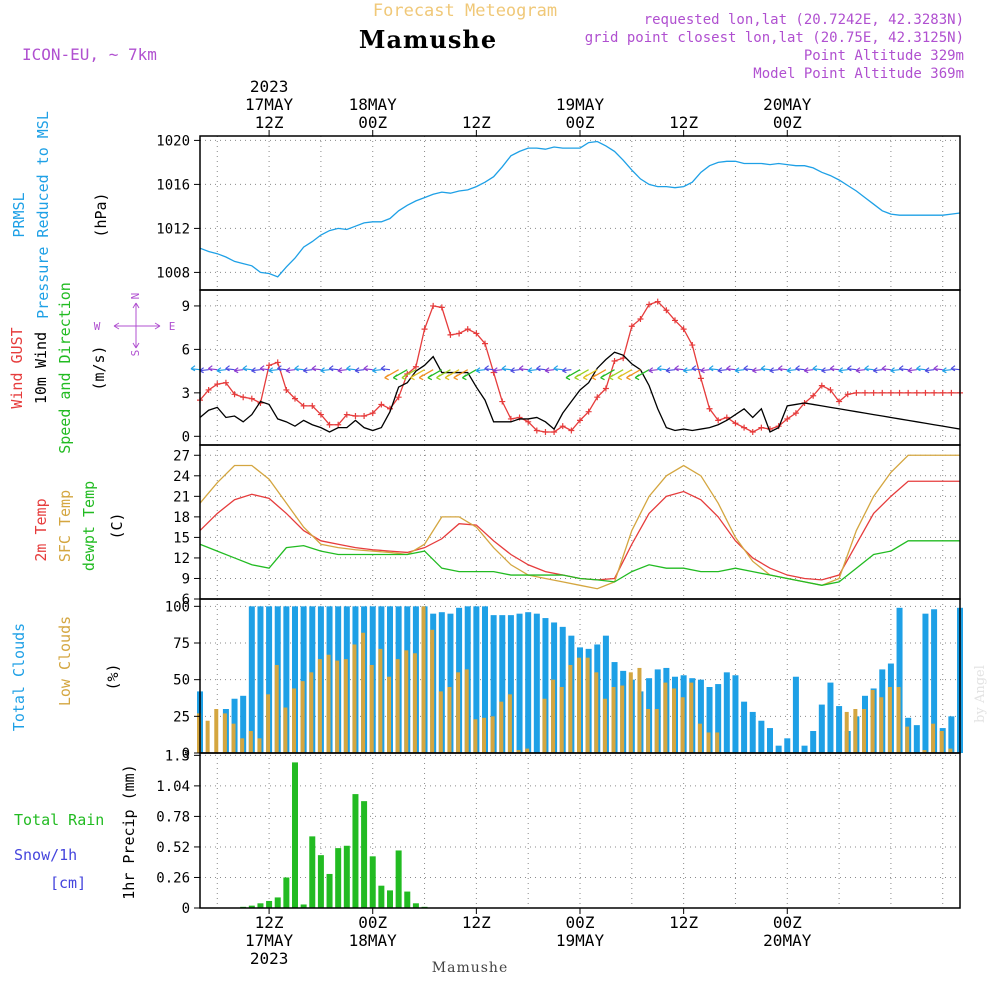 The width and height of the screenshot is (1000, 1000). What do you see at coordinates (60, 215) in the screenshot?
I see `pressure-labels: PRMSL Pressure Reduced to MSL (hPa)` at bounding box center [60, 215].